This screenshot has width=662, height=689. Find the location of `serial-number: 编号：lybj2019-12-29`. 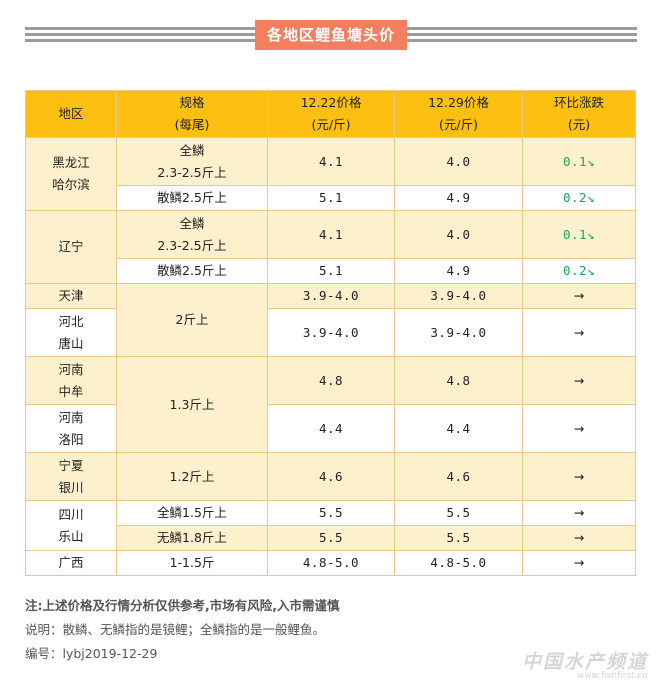

serial-number: 编号：lybj2019-12-29 is located at coordinates (91, 653).